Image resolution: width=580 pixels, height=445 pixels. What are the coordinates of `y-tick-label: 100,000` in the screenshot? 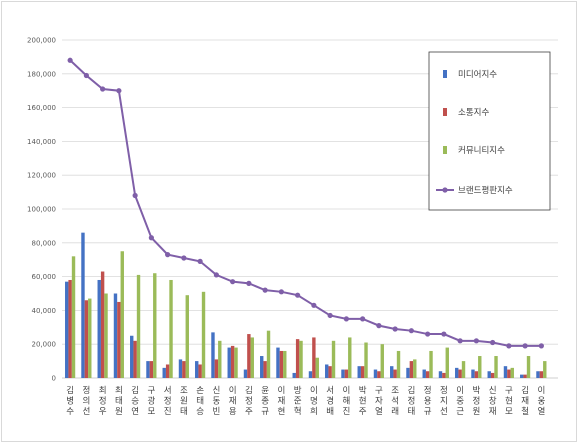 It's located at (41, 210).